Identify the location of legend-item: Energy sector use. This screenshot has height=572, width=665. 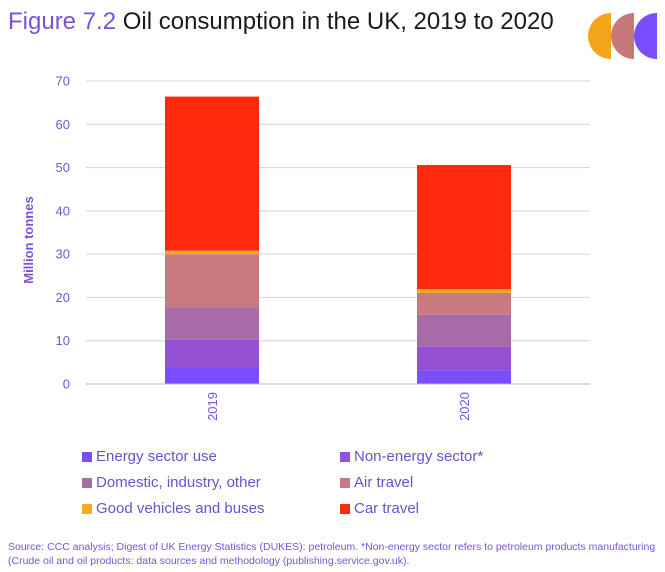
(149, 456).